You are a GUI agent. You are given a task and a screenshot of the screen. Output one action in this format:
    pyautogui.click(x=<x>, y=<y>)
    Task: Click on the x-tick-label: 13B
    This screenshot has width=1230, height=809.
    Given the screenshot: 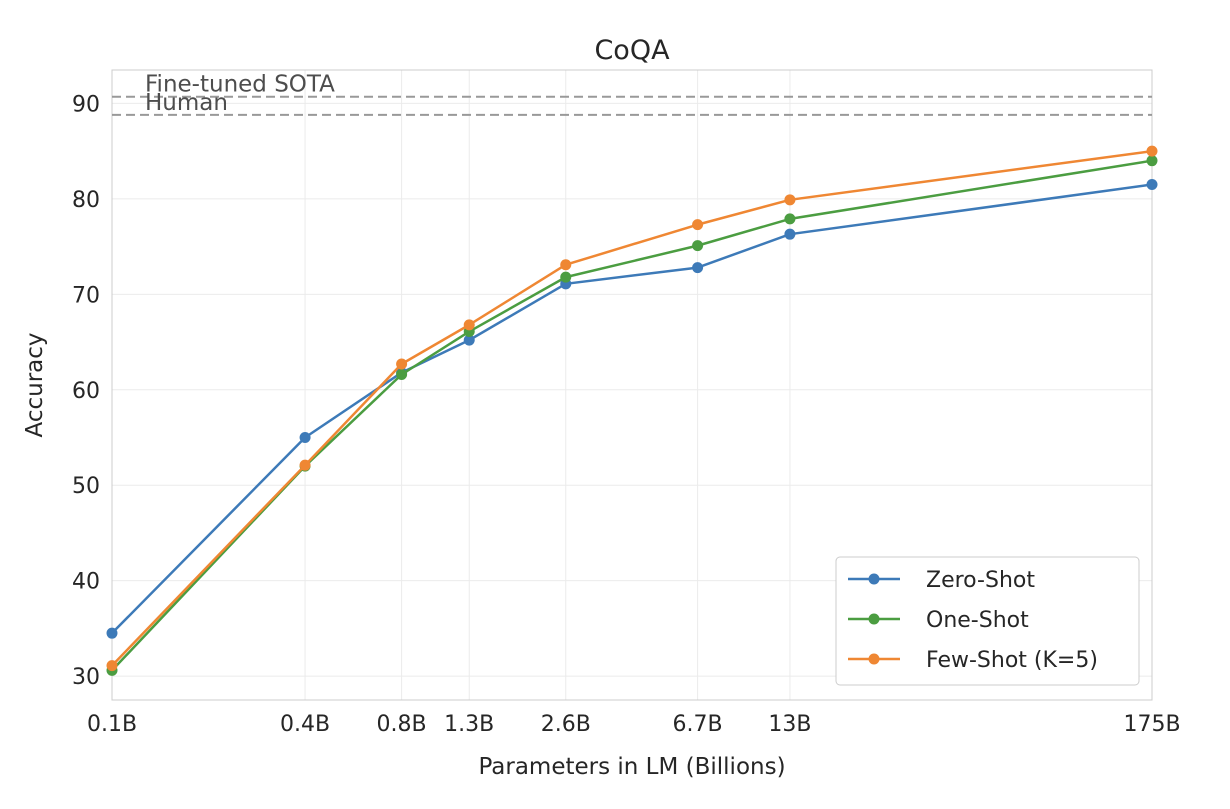 What is the action you would take?
    pyautogui.click(x=789, y=724)
    